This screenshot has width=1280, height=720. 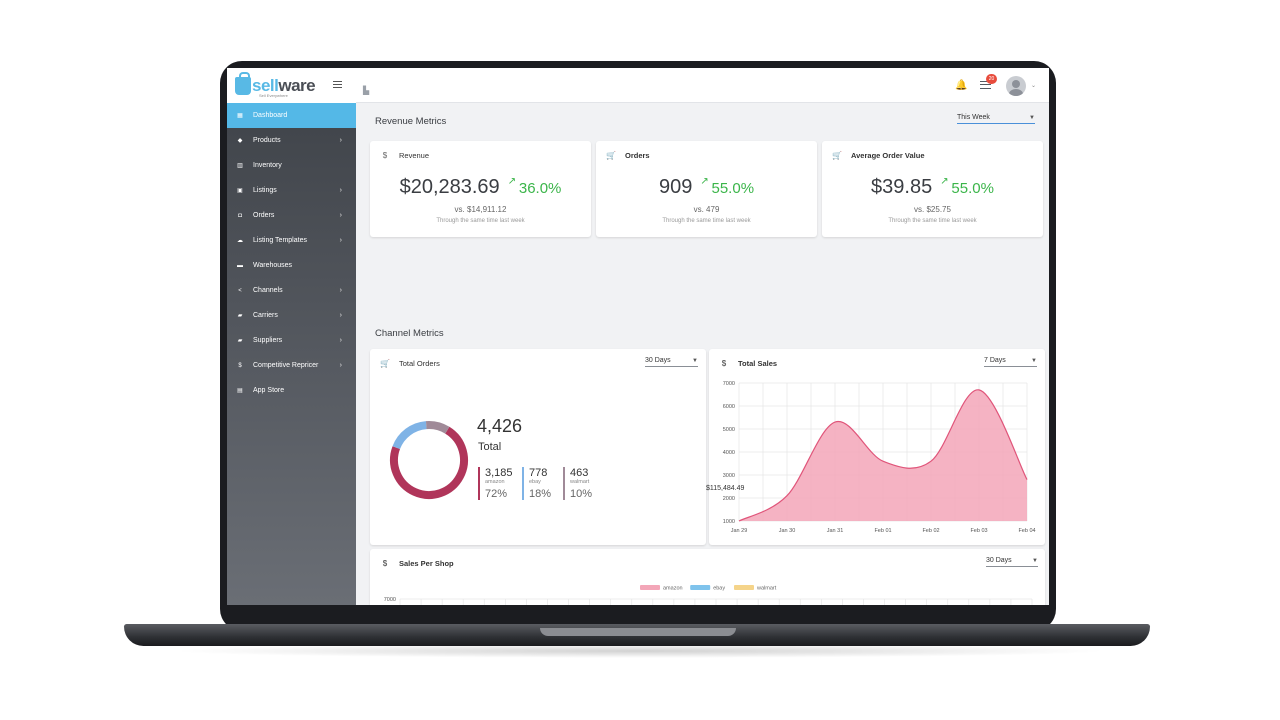 I want to click on cloud-icon: ☁, so click(x=240, y=241).